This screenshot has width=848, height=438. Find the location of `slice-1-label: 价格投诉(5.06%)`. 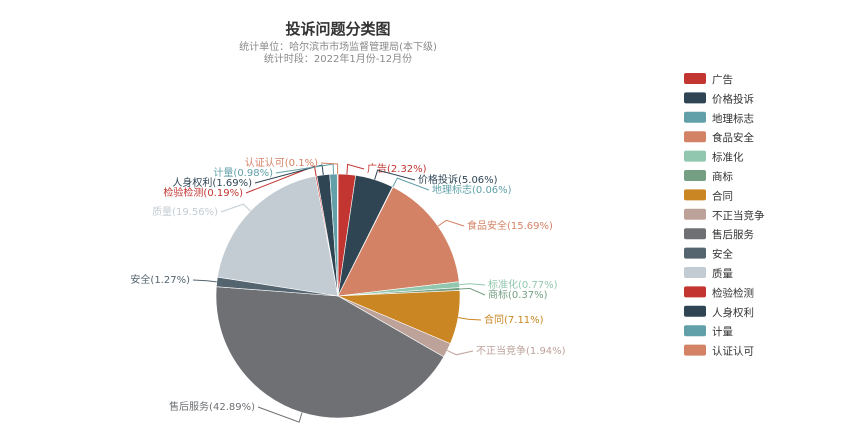

slice-1-label: 价格投诉(5.06%) is located at coordinates (458, 179).